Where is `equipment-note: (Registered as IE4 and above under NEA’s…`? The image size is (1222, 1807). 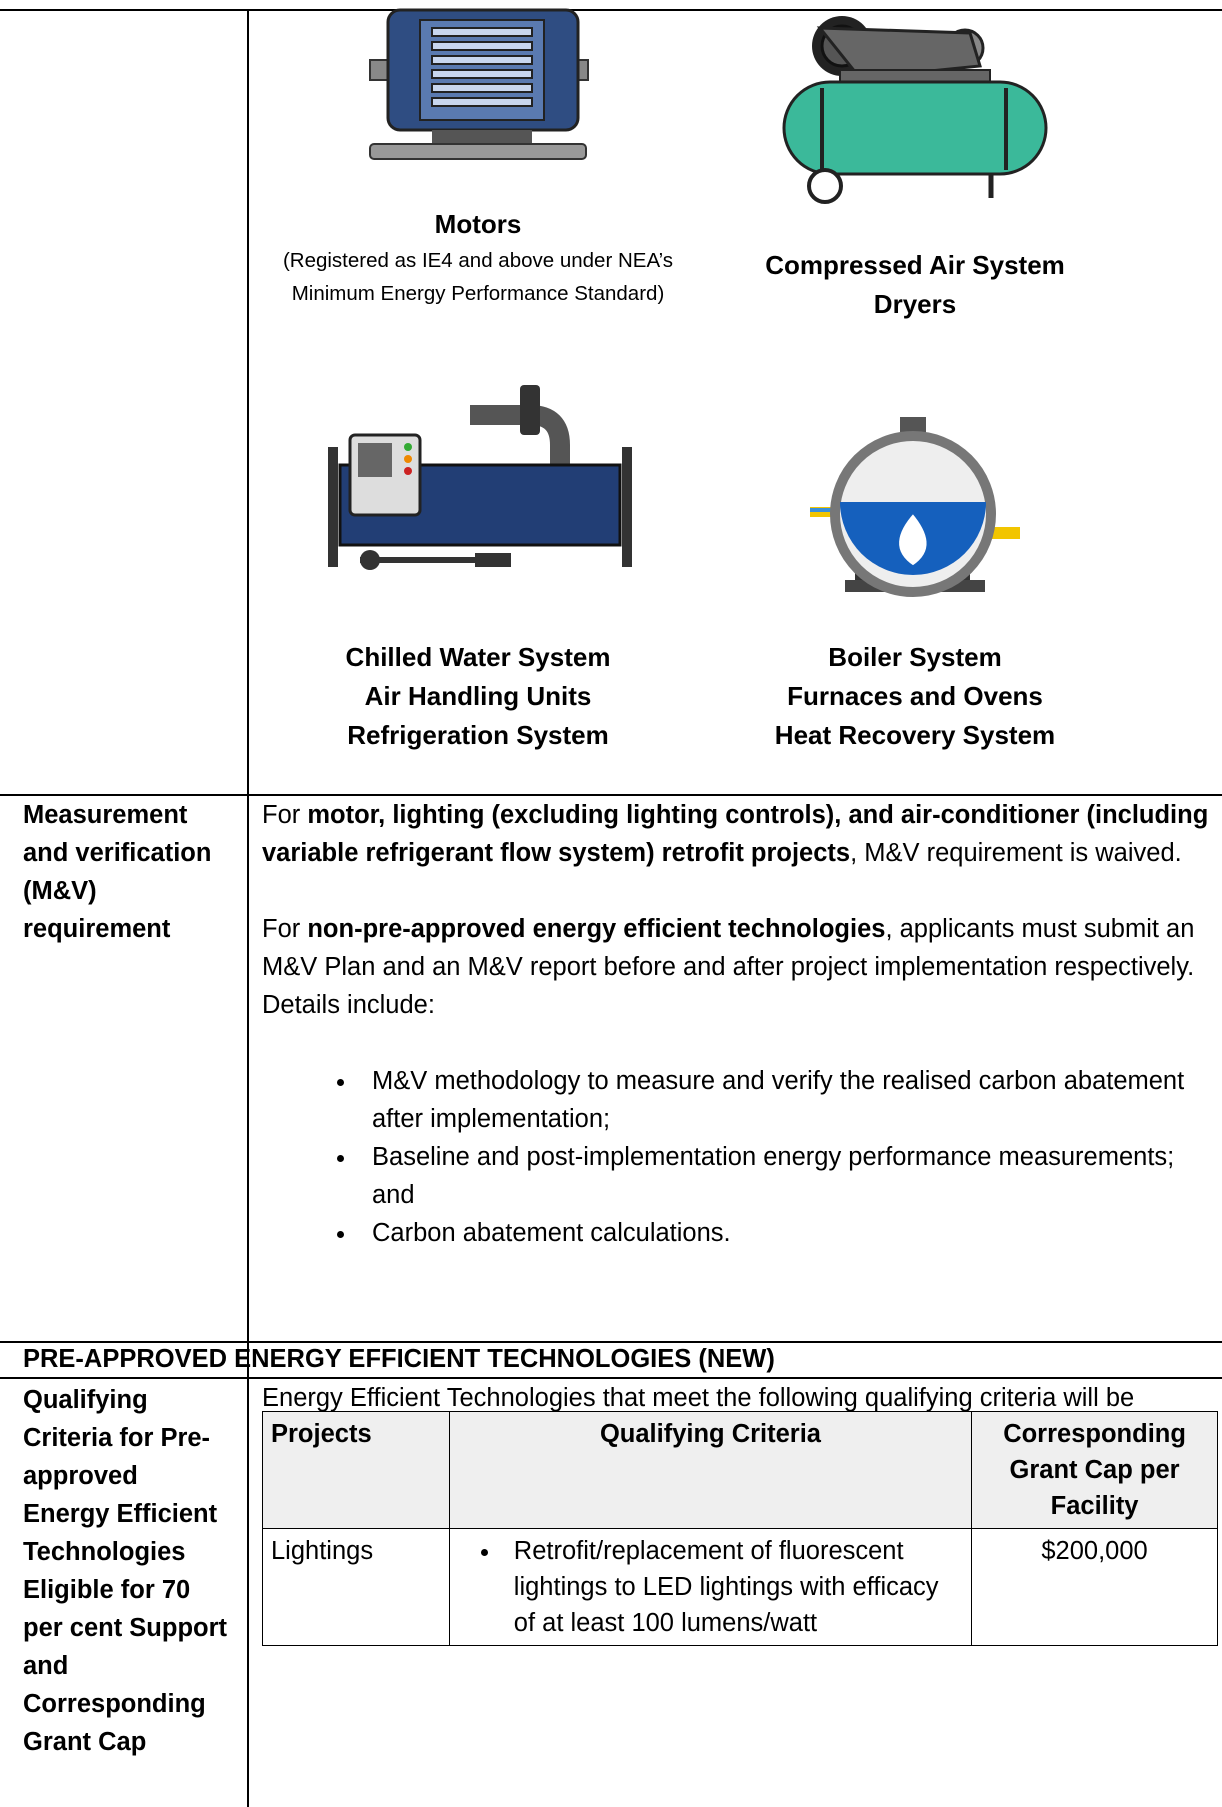 equipment-note: (Registered as IE4 and above under NEA’s… is located at coordinates (478, 277).